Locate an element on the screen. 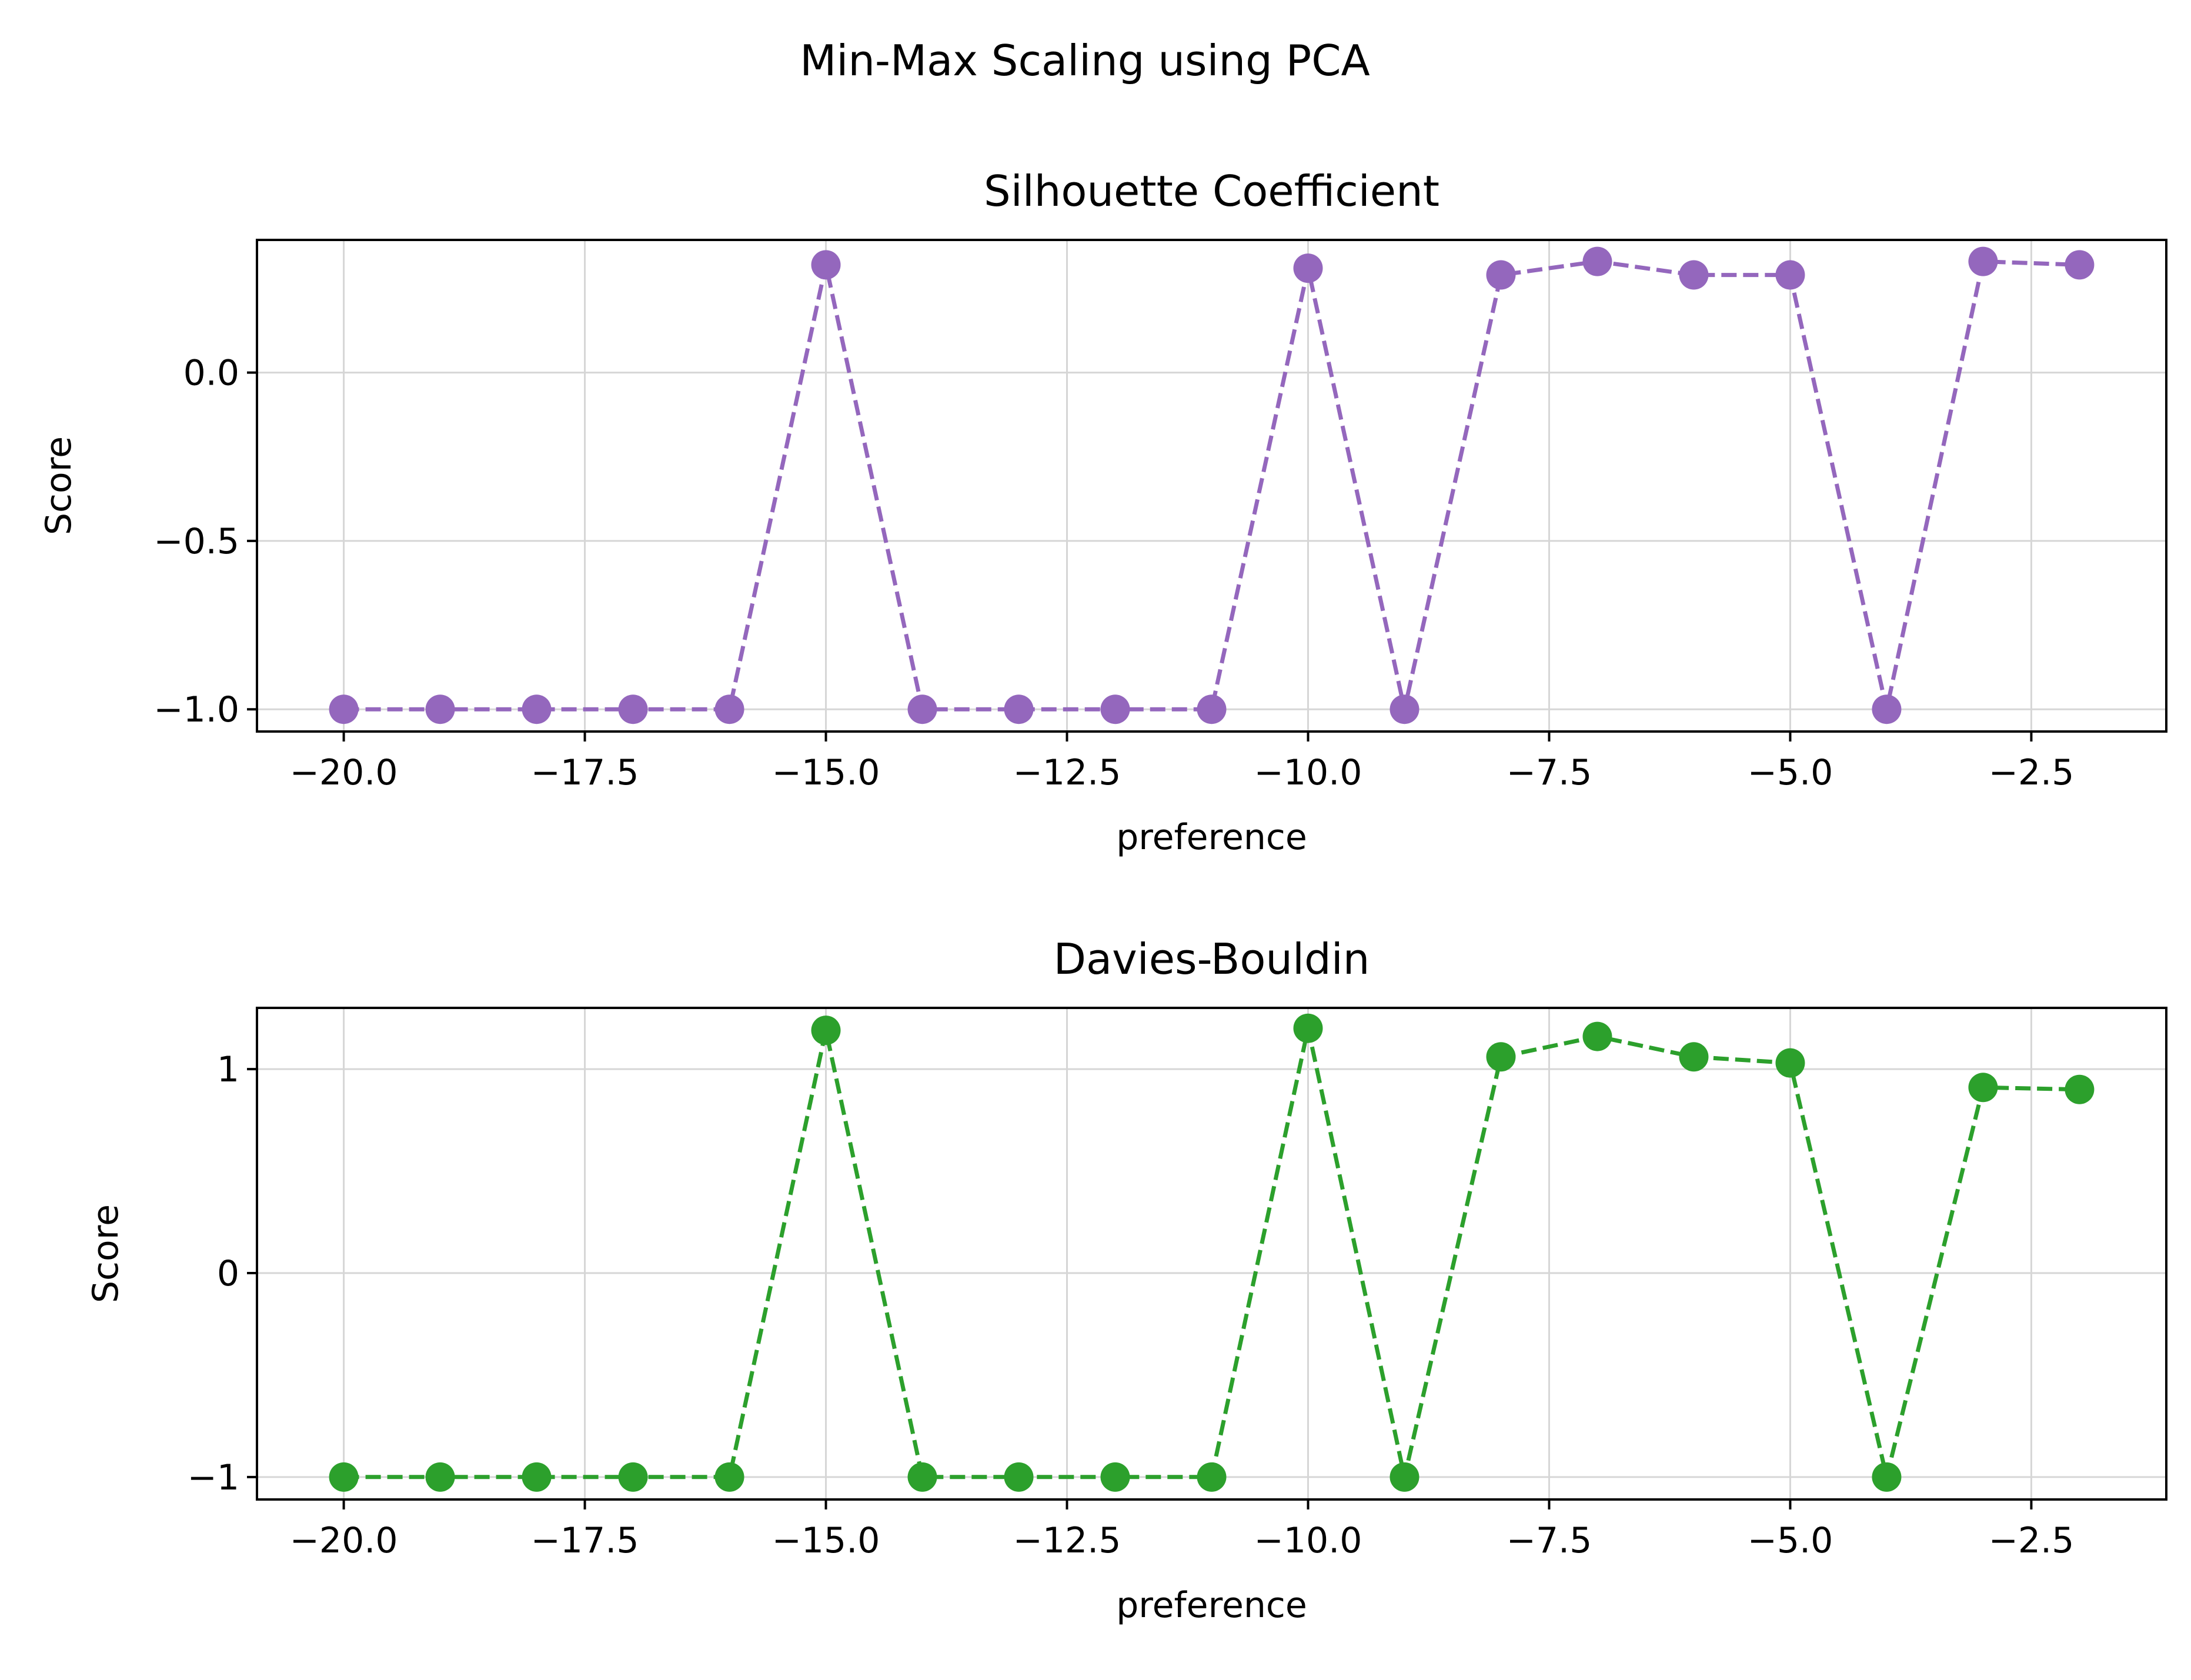 This screenshot has height=1680, width=2191. subplot-2-title: Davies-Bouldin is located at coordinates (1212, 959).